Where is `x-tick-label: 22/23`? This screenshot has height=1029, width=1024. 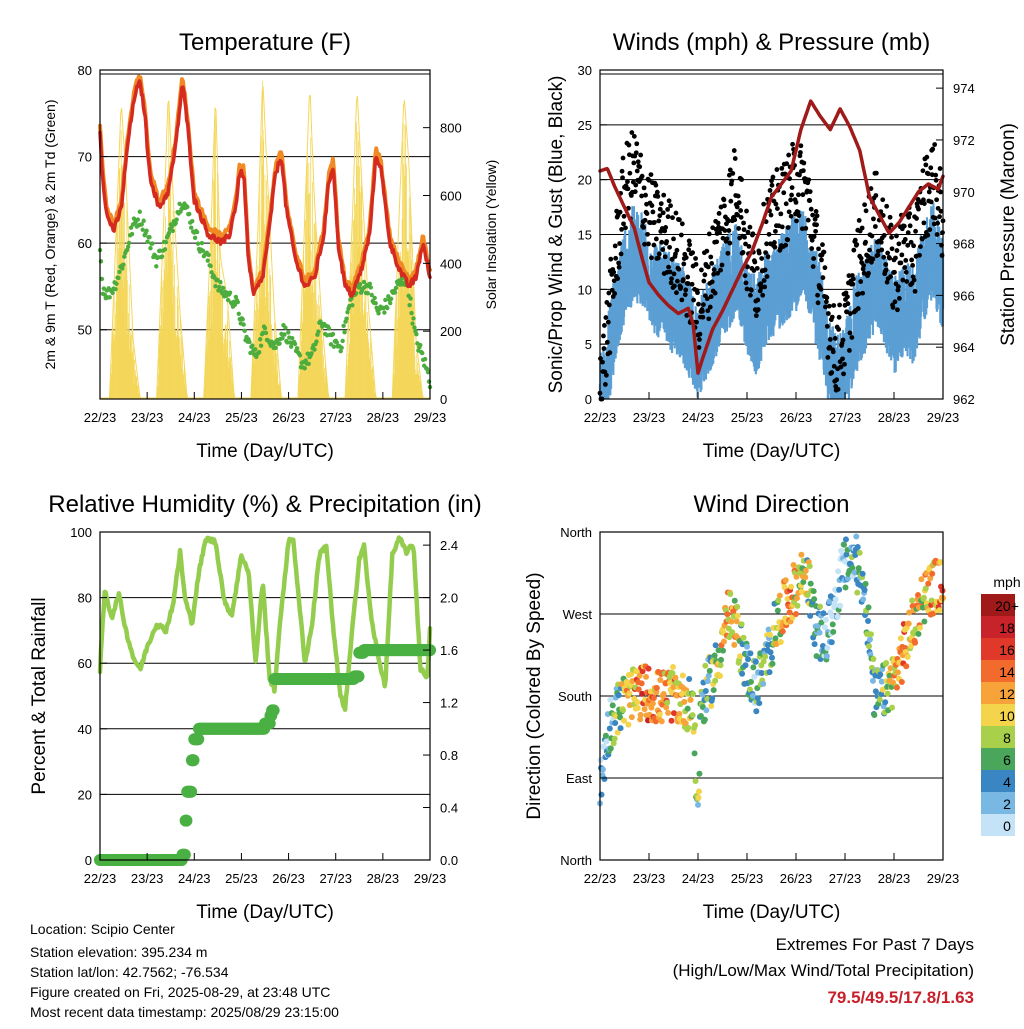
x-tick-label: 22/23 is located at coordinates (600, 417).